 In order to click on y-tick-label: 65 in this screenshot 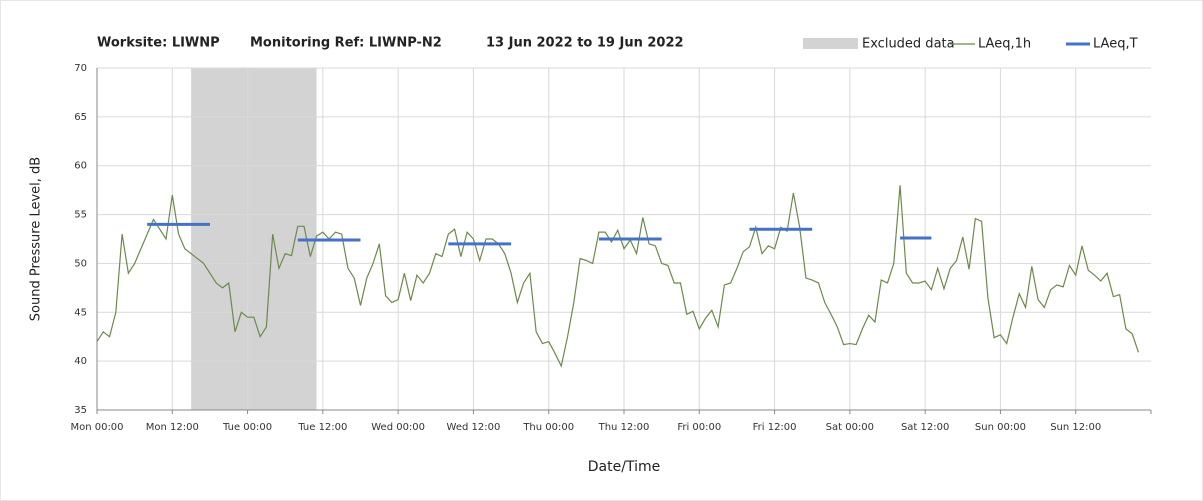, I will do `click(80, 117)`.